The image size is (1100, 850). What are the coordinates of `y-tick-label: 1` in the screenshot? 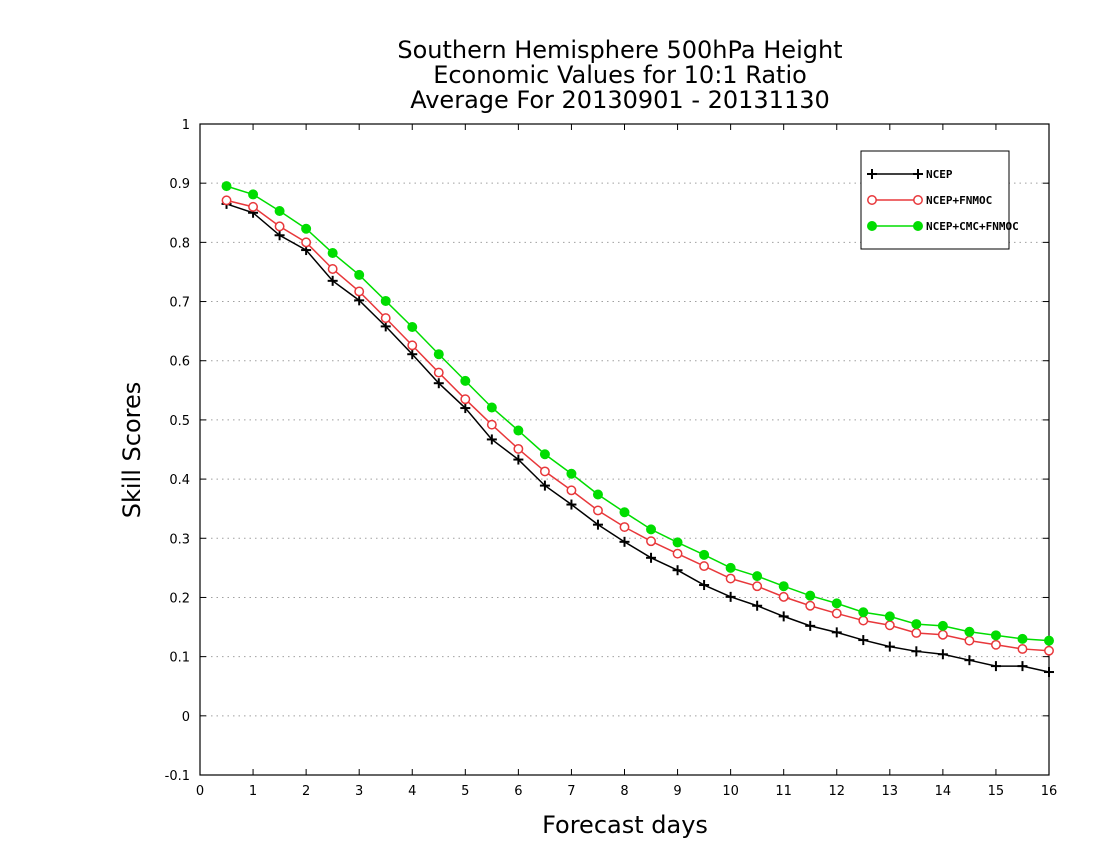 It's located at (186, 125).